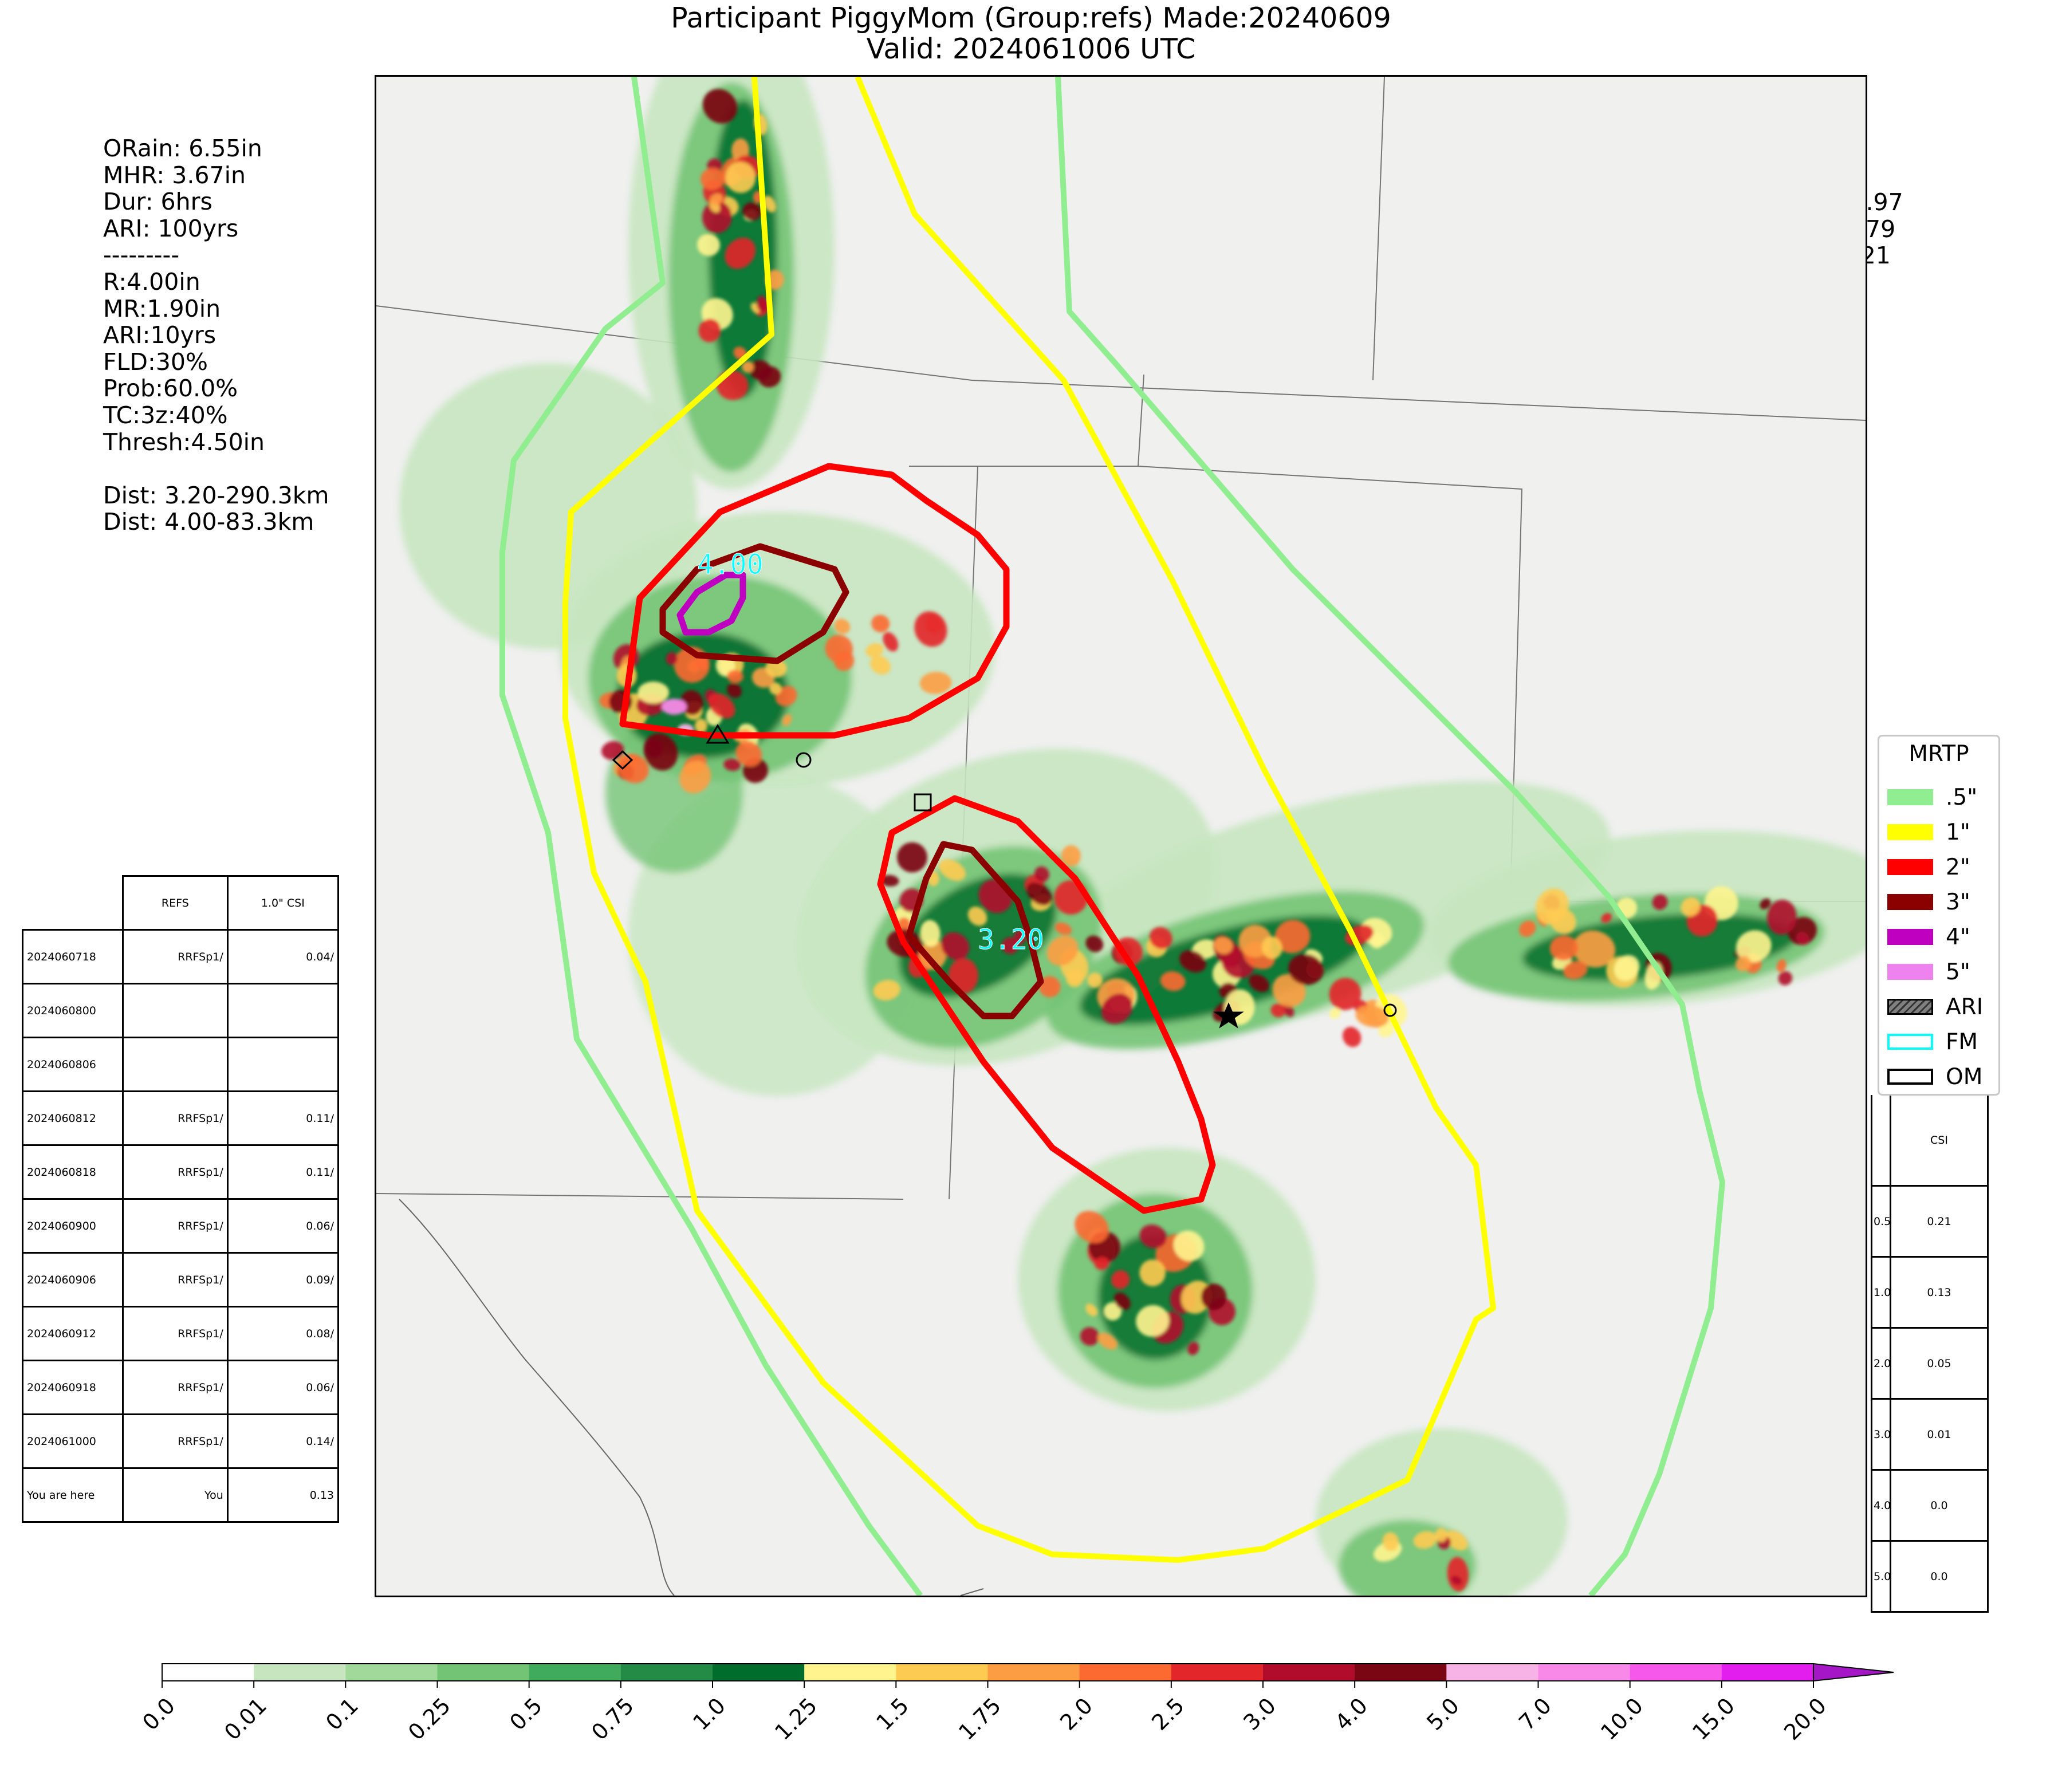 The width and height of the screenshot is (2062, 1792). I want to click on table-cell: 0.13, so click(283, 1495).